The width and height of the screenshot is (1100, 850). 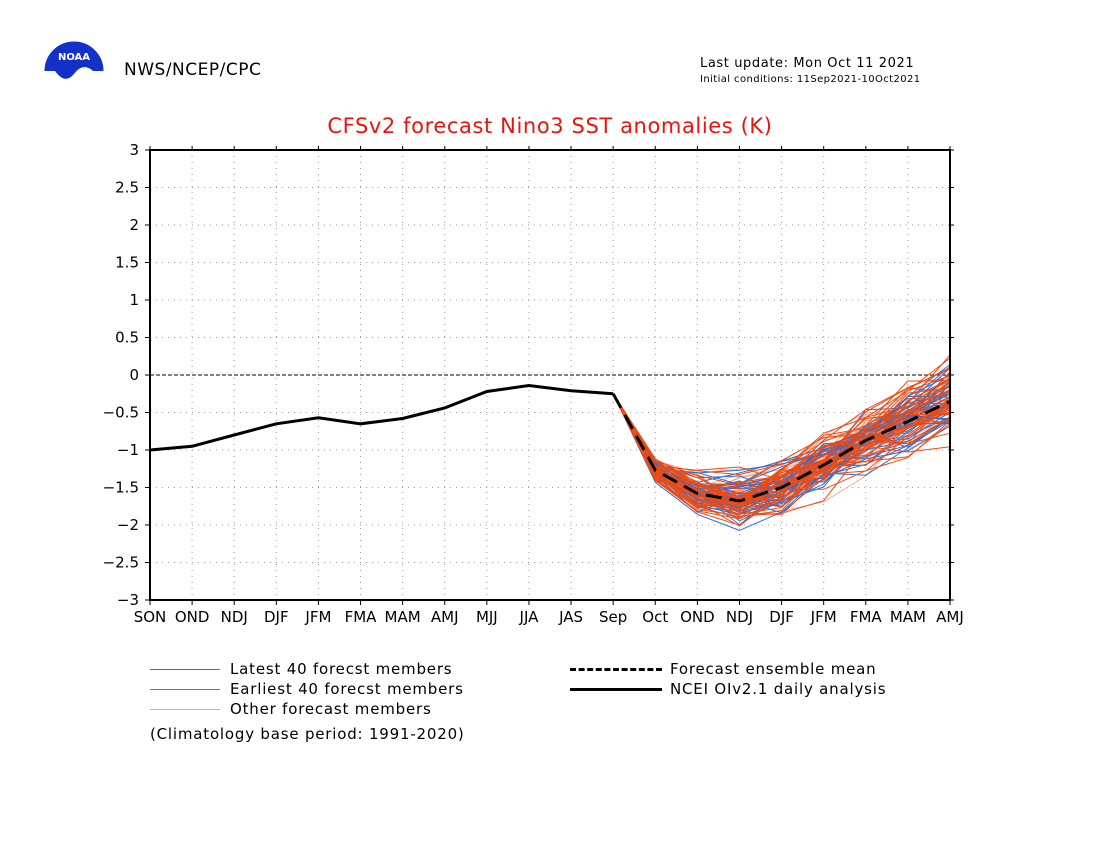 What do you see at coordinates (807, 63) in the screenshot?
I see `last-update: Last update: Mon Oct 11 2021` at bounding box center [807, 63].